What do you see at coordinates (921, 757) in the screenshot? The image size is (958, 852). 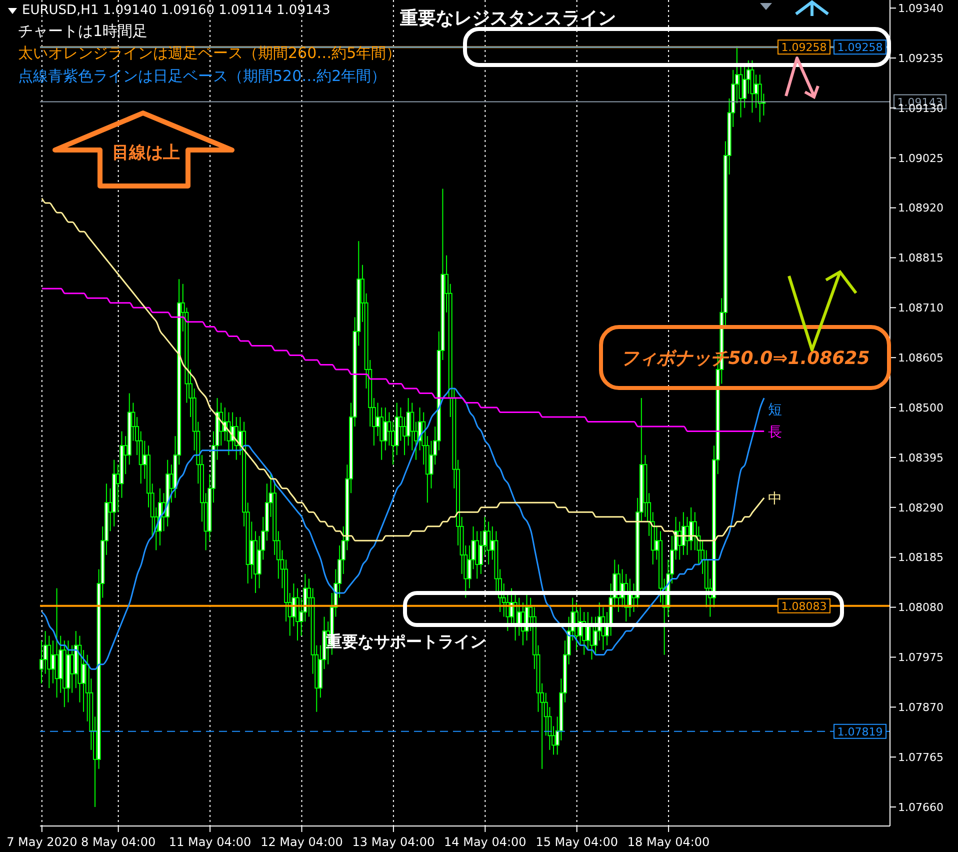 I see `y-tick-label: 1.07765` at bounding box center [921, 757].